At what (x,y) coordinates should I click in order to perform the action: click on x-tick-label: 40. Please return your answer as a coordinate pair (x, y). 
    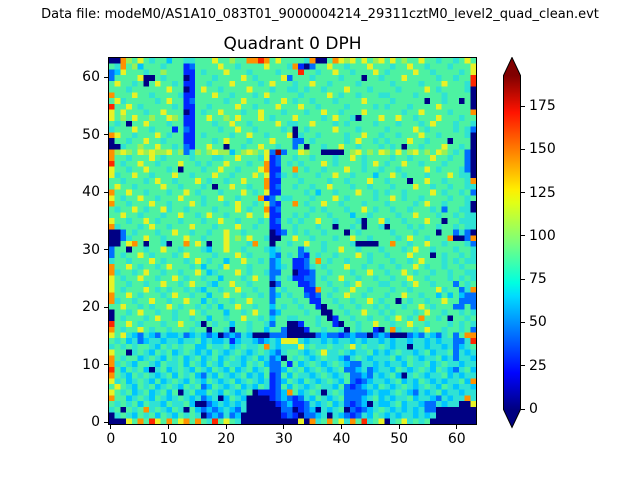
    Looking at the image, I should click on (341, 439).